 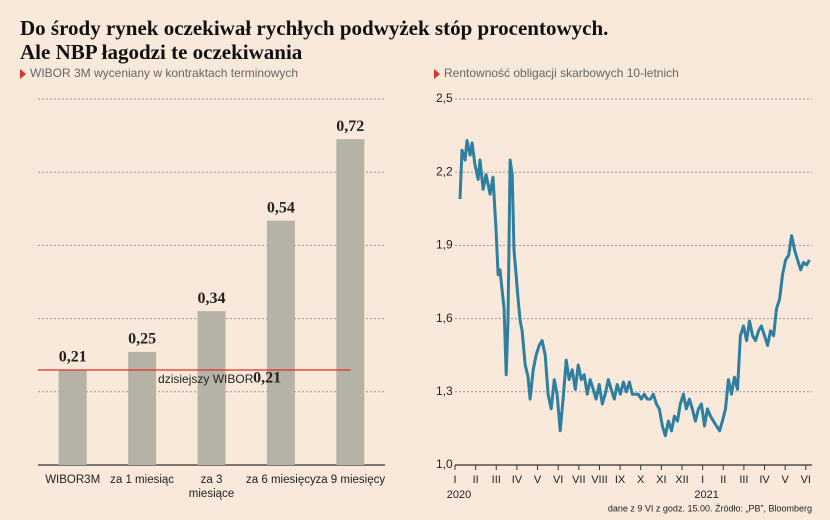 I want to click on x-tick-label: XI, so click(x=661, y=480).